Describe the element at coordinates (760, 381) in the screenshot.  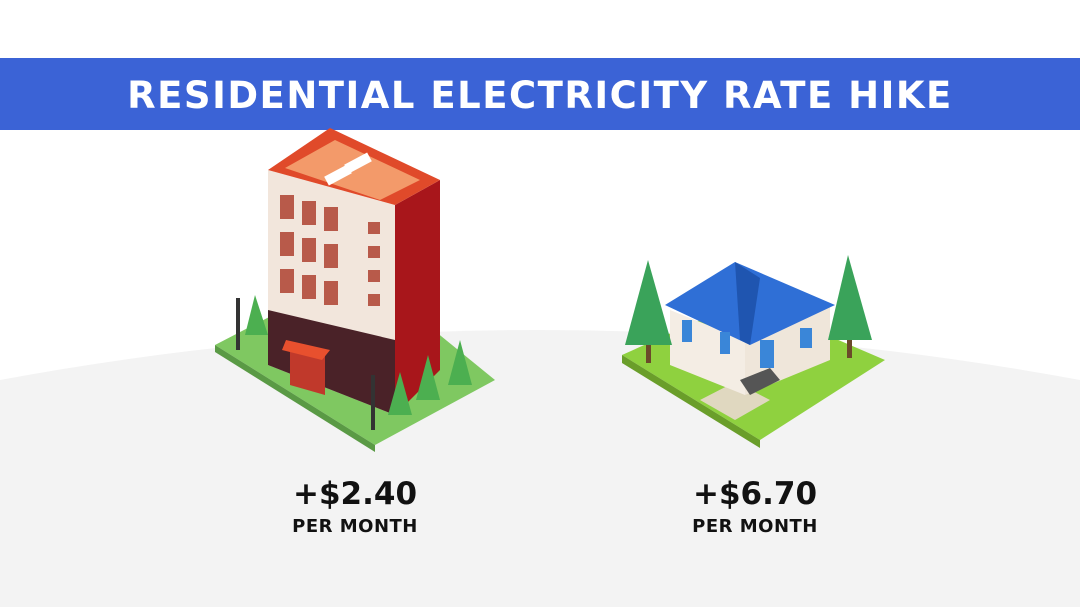
I see `steps` at that location.